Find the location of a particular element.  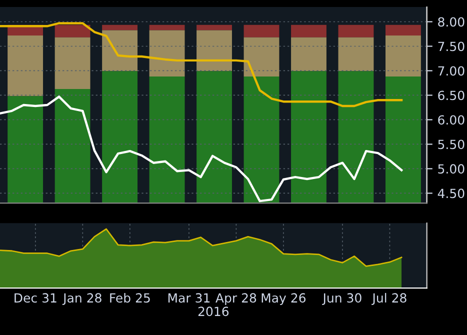

x-tick-label: Jan 28 is located at coordinates (82, 299).